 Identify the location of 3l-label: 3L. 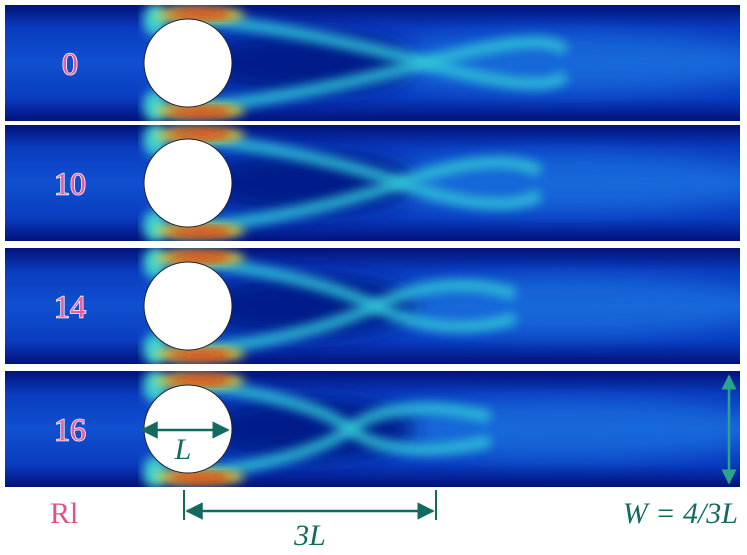
(309, 535).